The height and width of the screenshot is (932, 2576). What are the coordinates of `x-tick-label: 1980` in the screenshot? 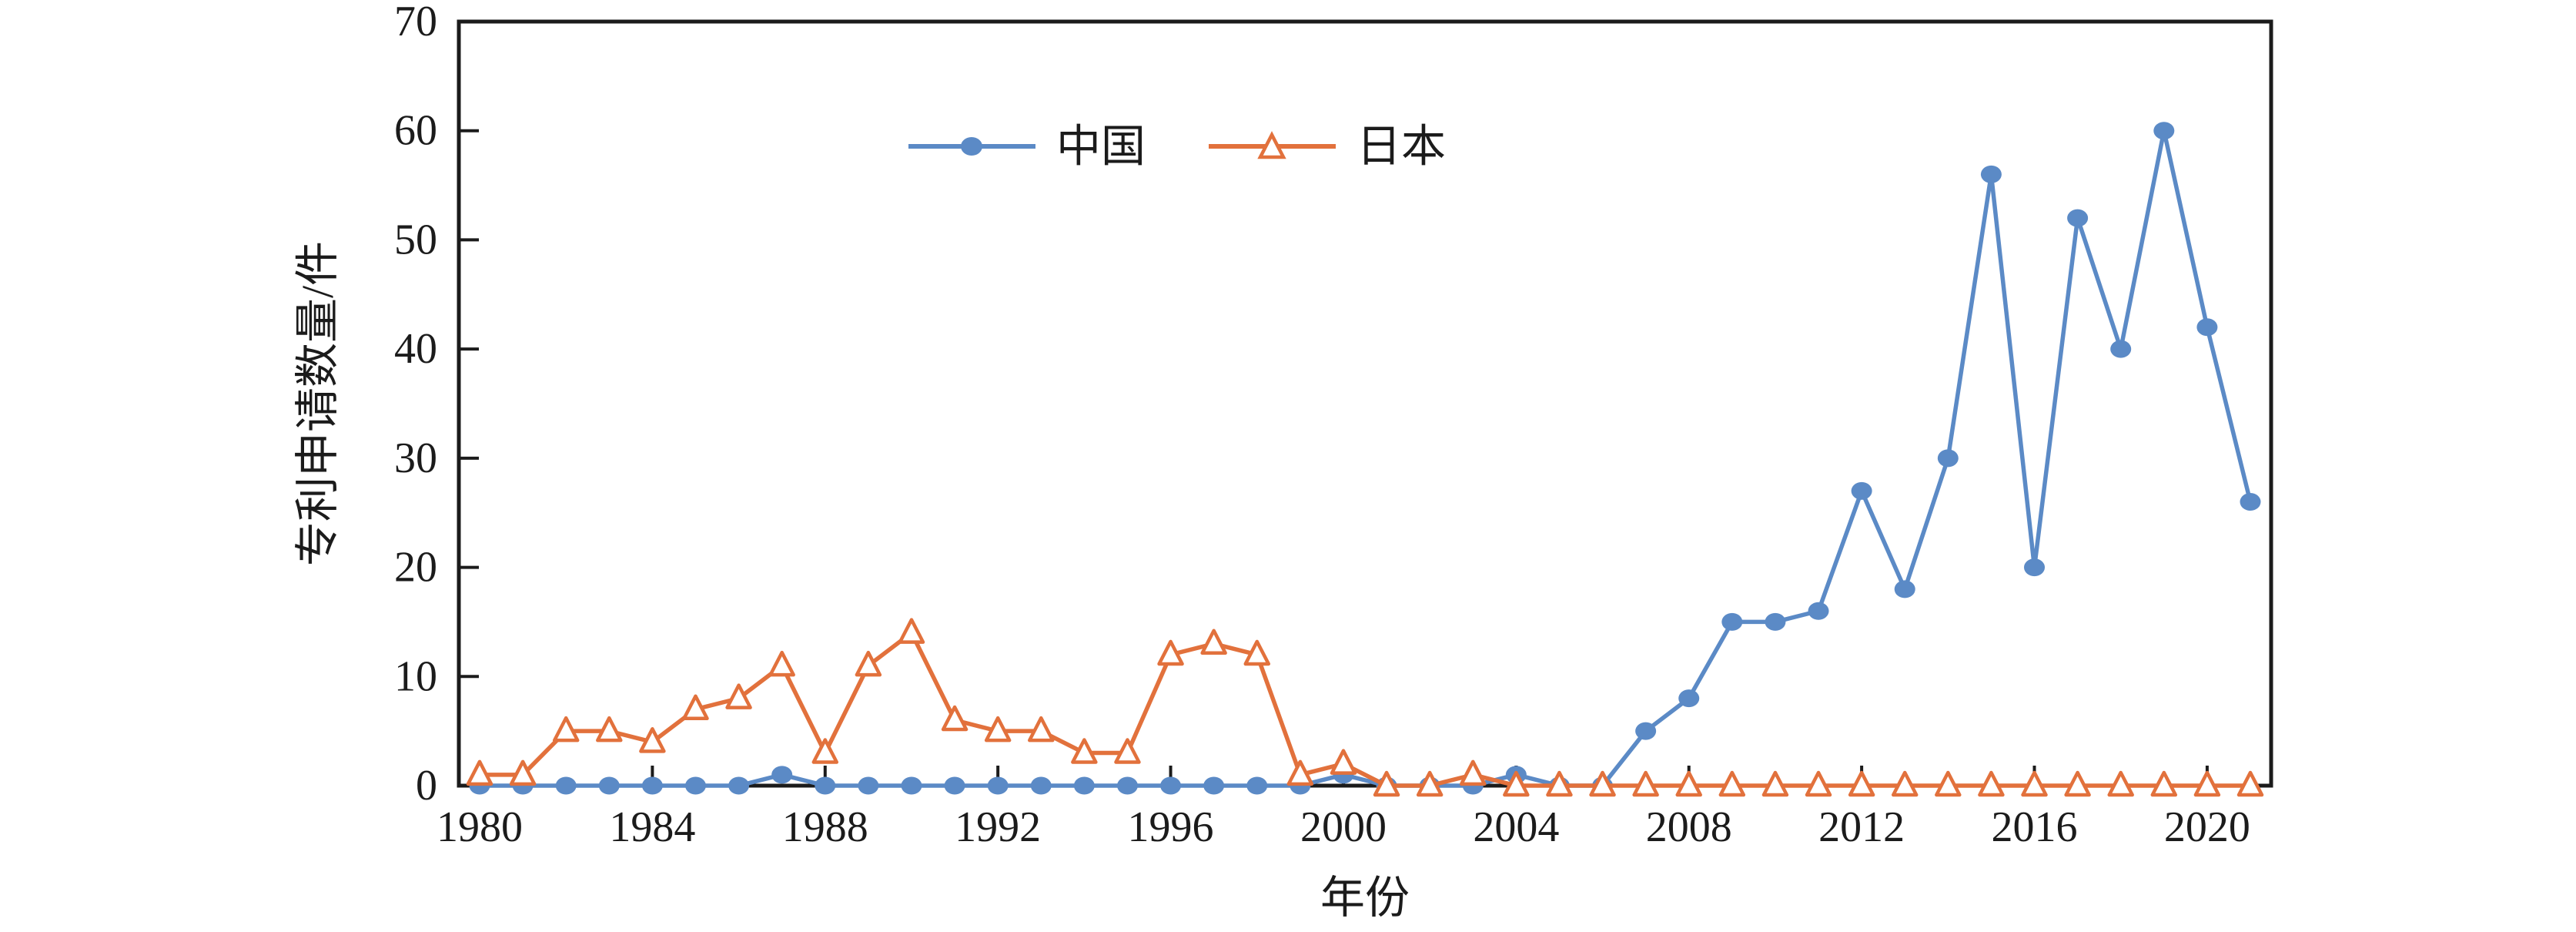 It's located at (480, 827).